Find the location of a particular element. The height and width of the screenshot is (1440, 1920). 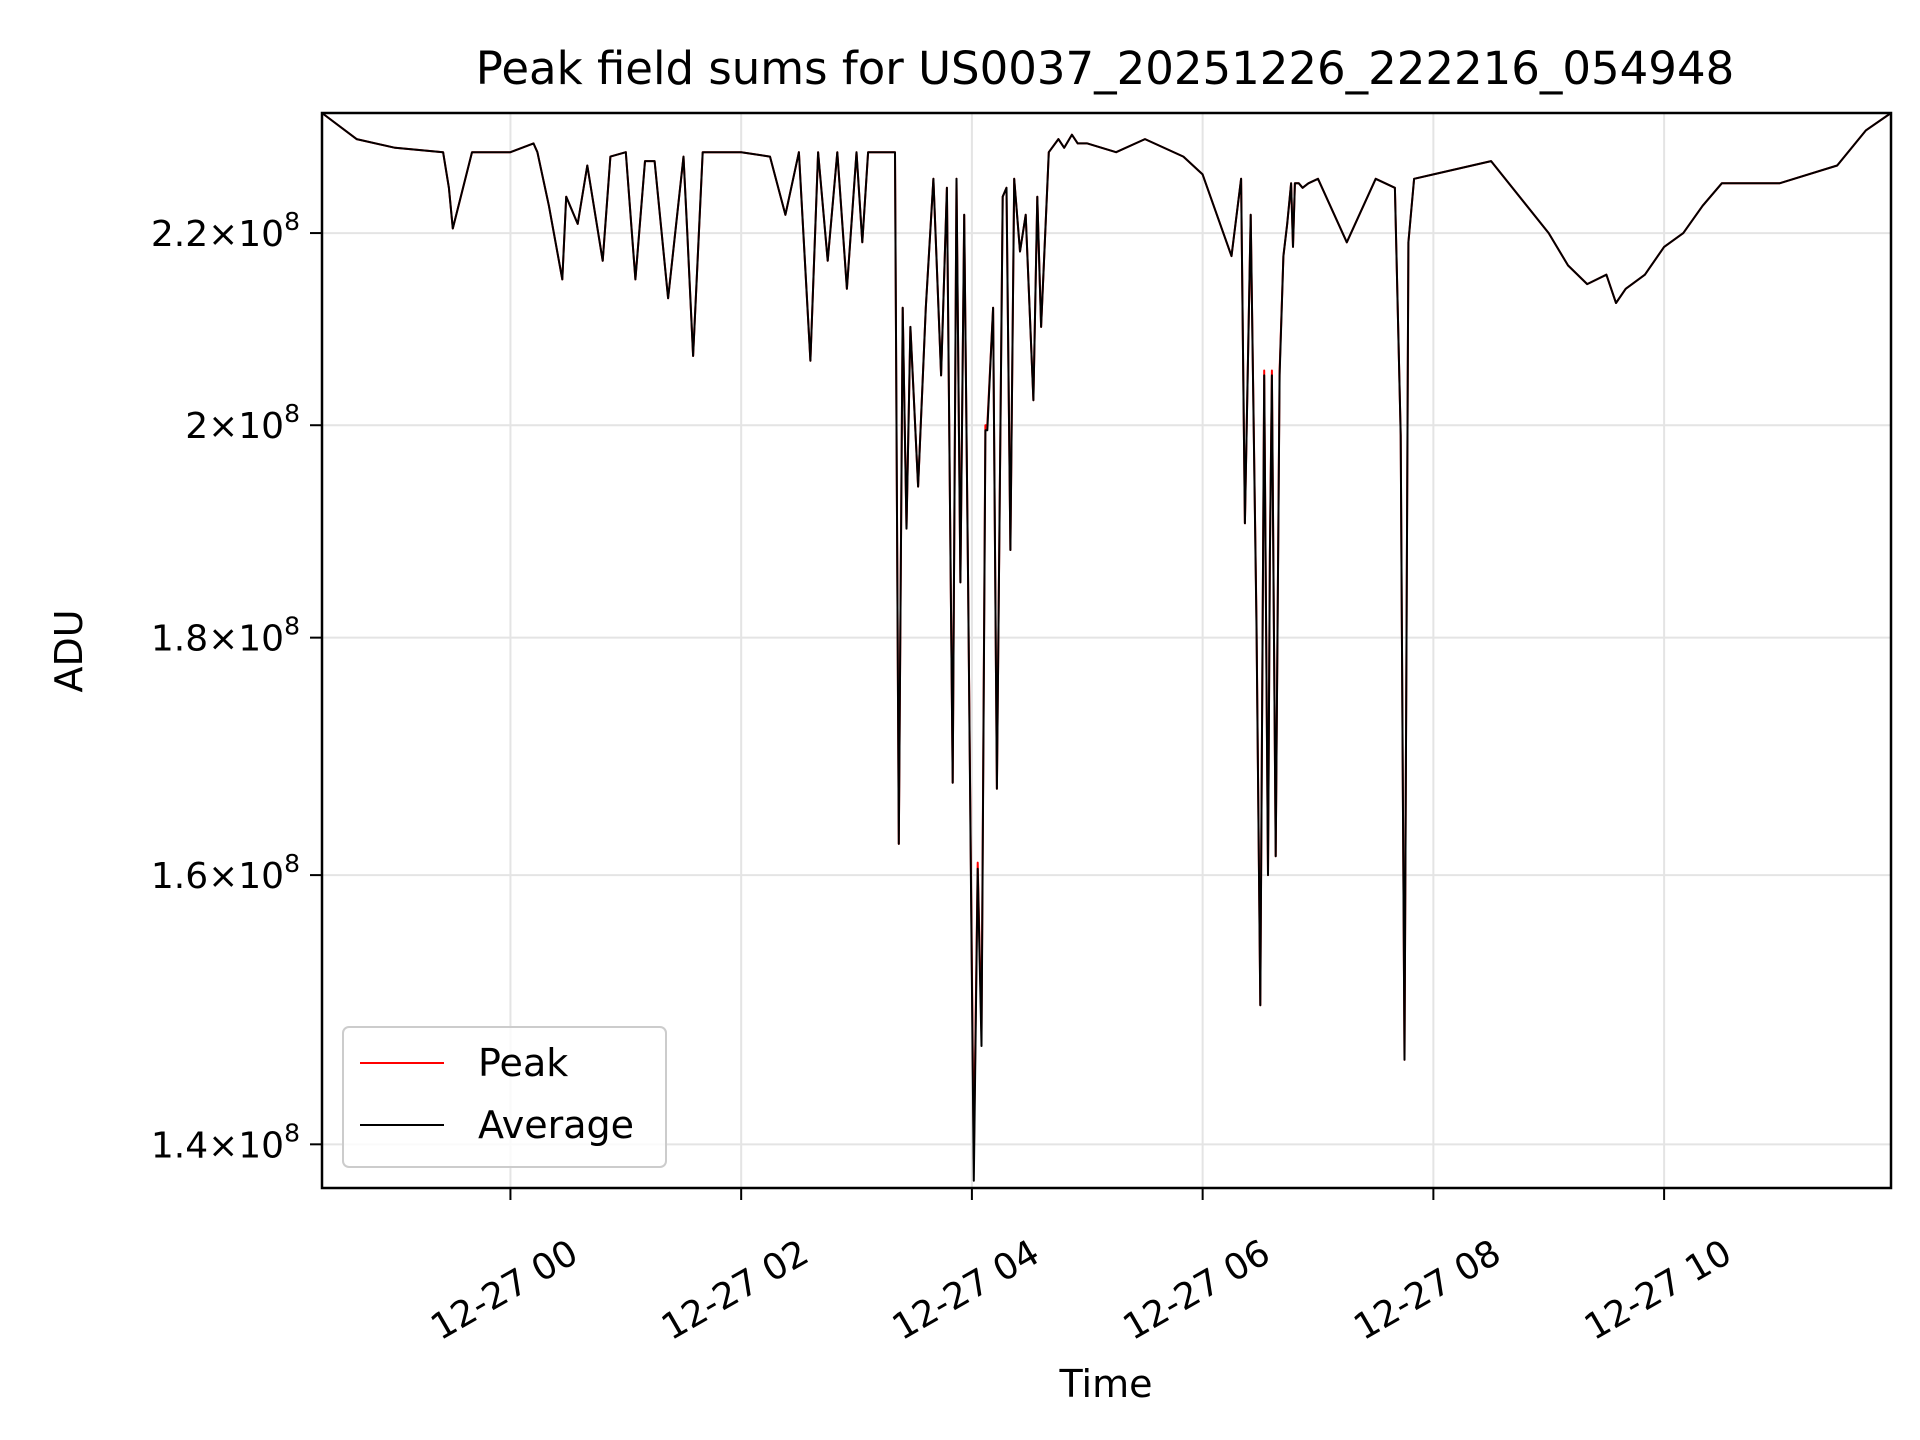

y-tick-label-2: 1.8×108 is located at coordinates (225, 636).